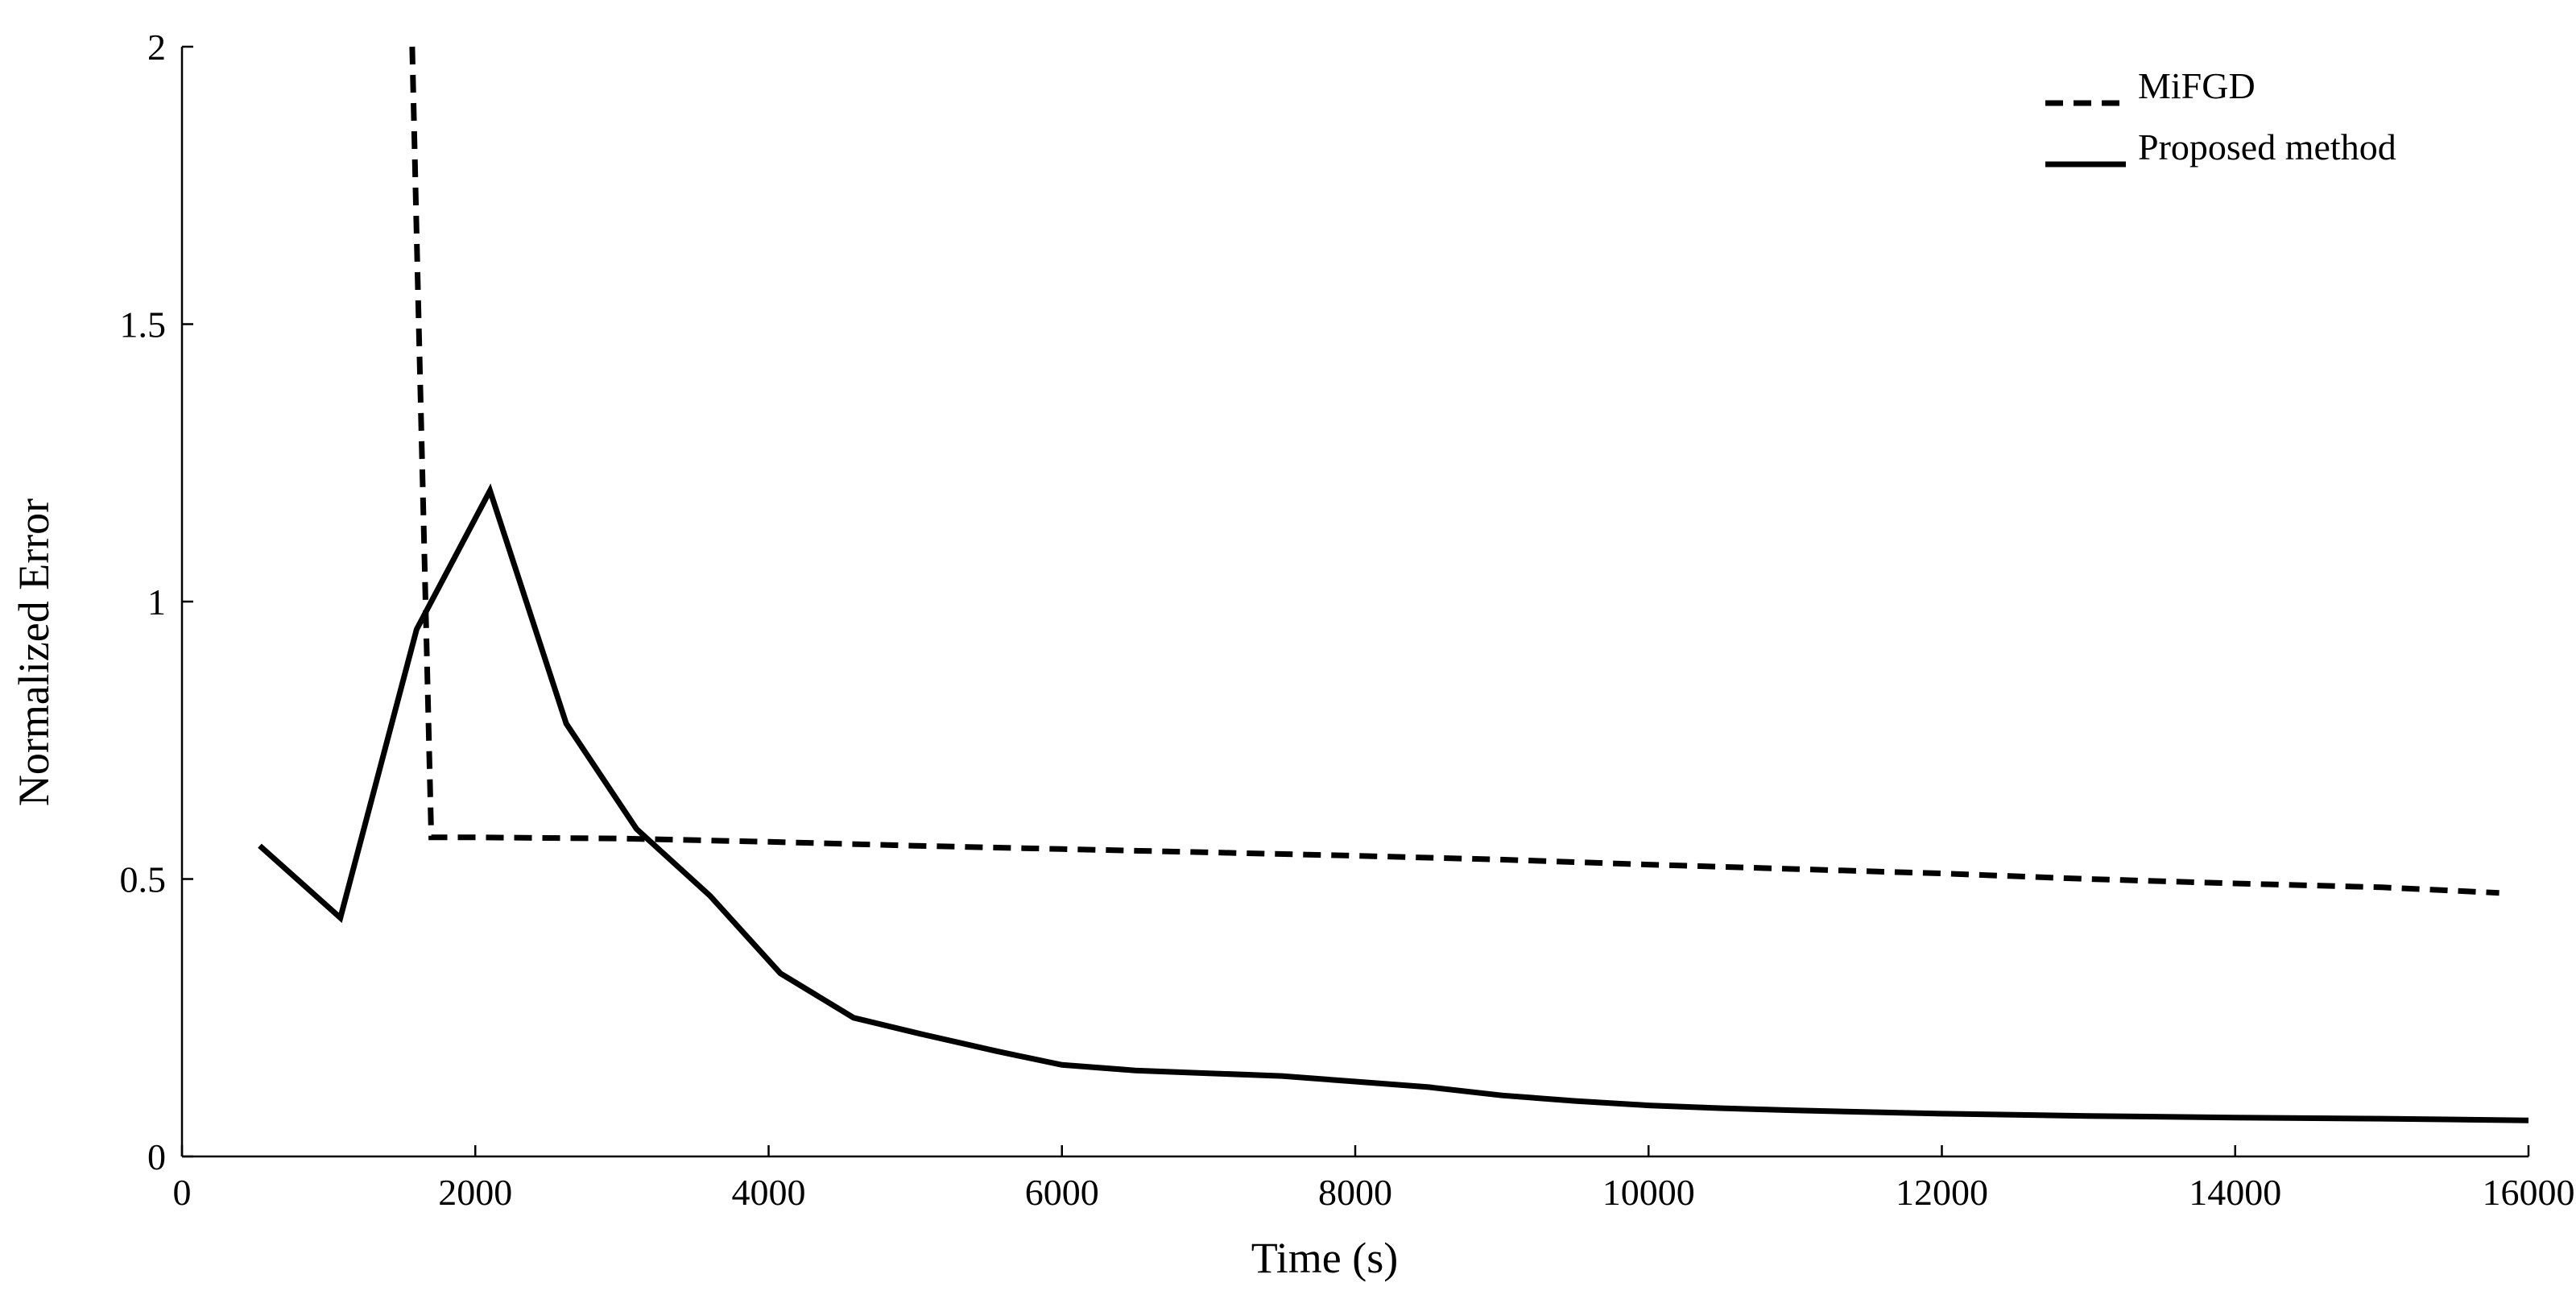 Image resolution: width=2576 pixels, height=1299 pixels. What do you see at coordinates (475, 1193) in the screenshot?
I see `x-tick-label: 2000` at bounding box center [475, 1193].